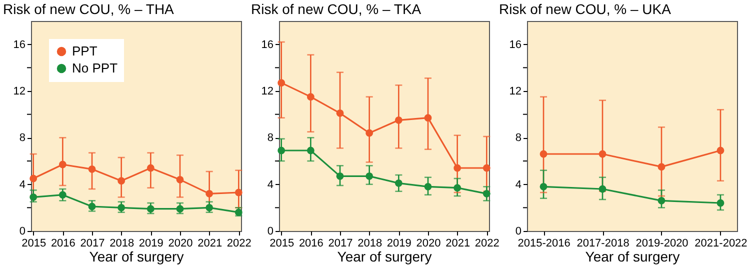 Image resolution: width=752 pixels, height=268 pixels. What do you see at coordinates (336, 9) in the screenshot?
I see `chart-title: Risk of new COU, % – TKA` at bounding box center [336, 9].